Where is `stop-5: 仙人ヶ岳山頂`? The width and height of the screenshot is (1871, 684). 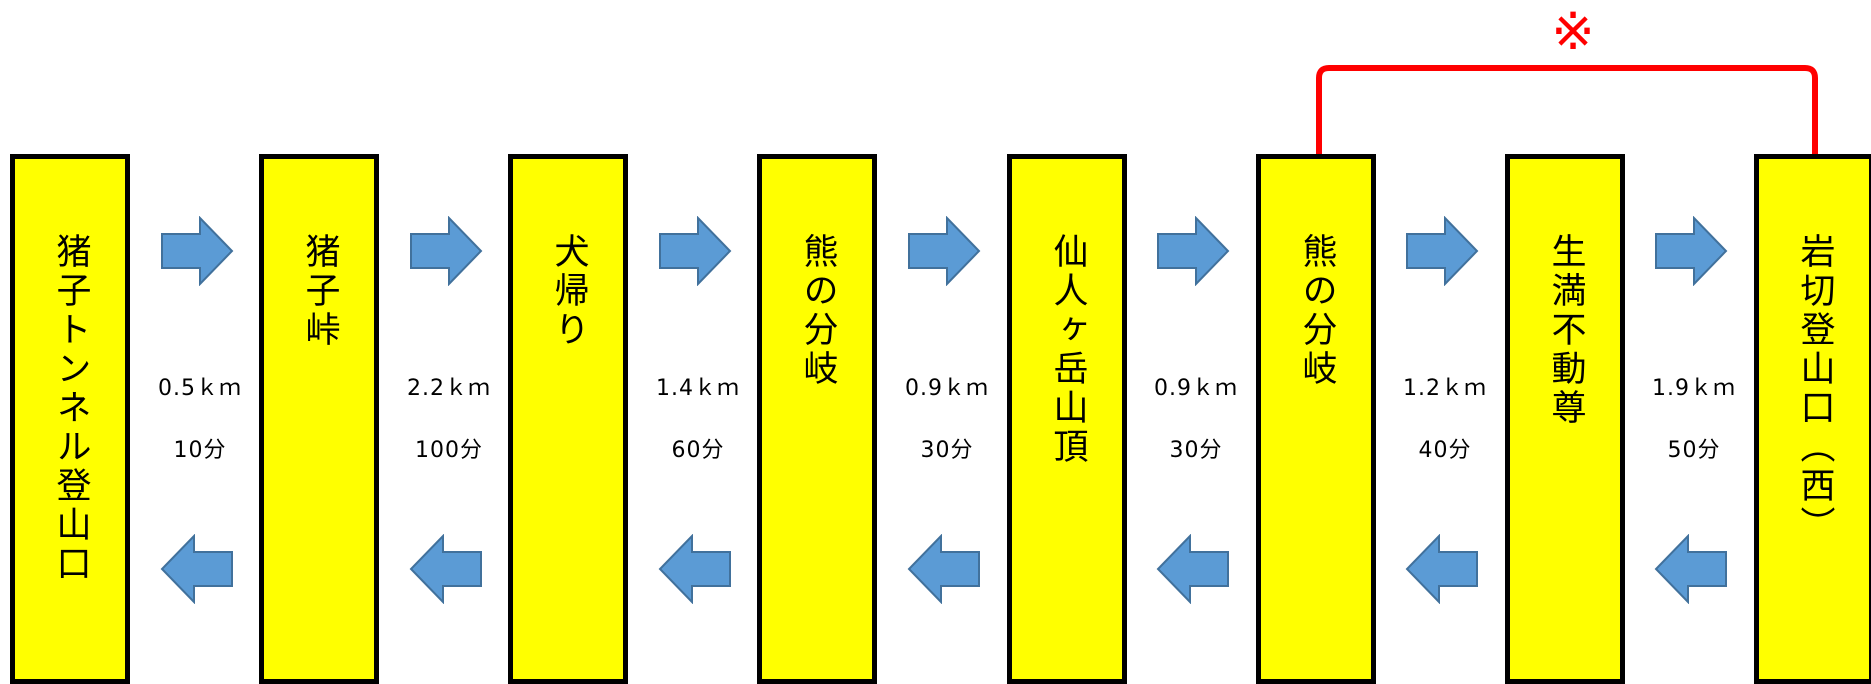 stop-5: 仙人ヶ岳山頂 is located at coordinates (1067, 419).